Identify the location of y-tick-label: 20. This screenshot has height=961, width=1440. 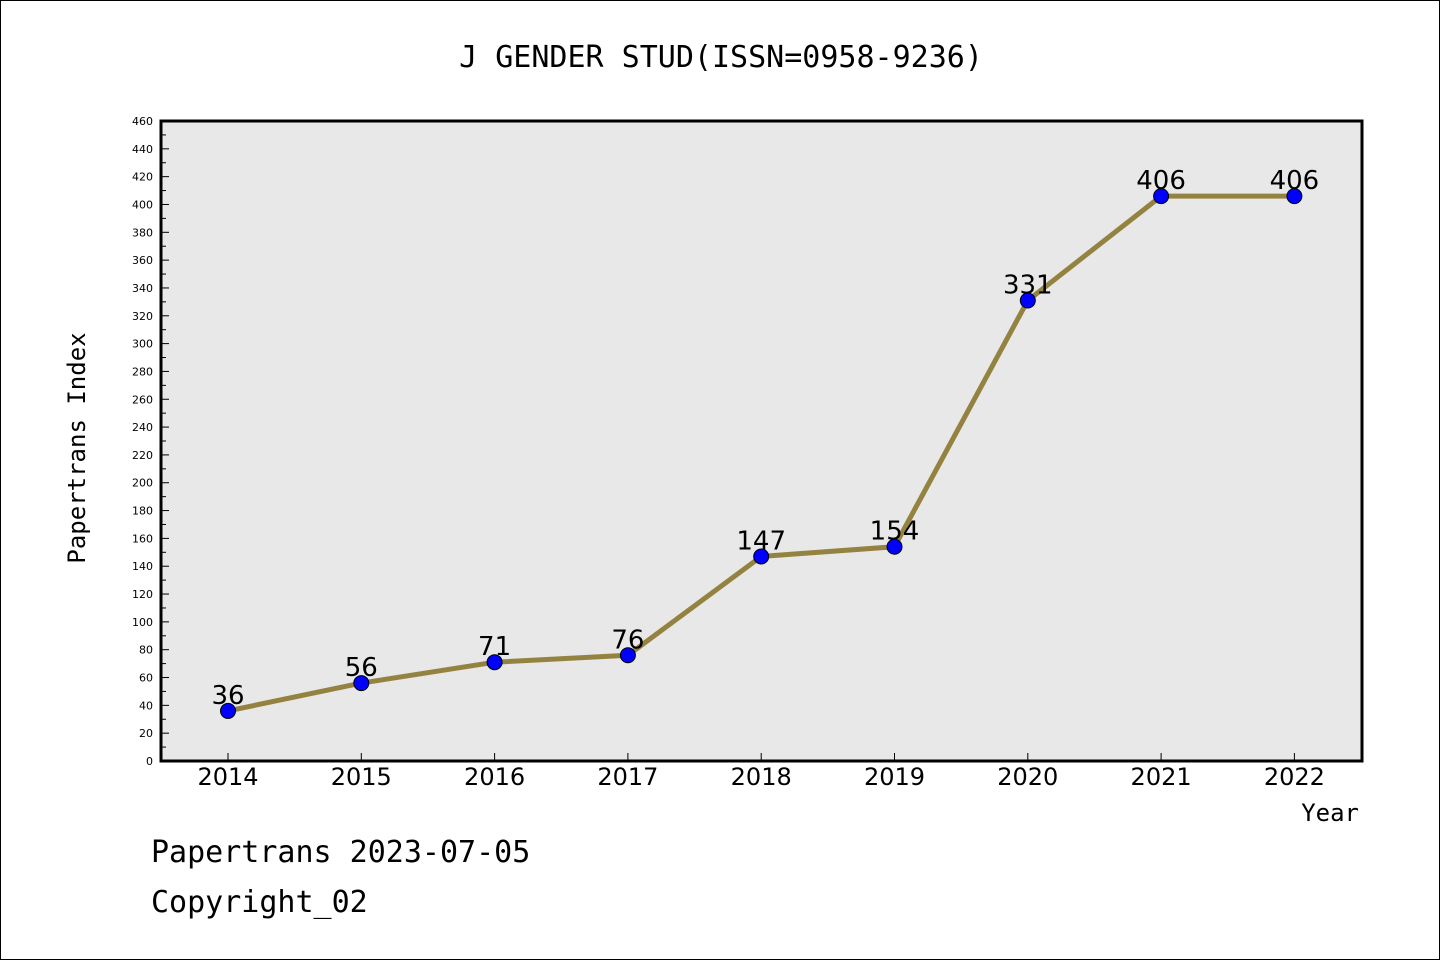
(146, 733).